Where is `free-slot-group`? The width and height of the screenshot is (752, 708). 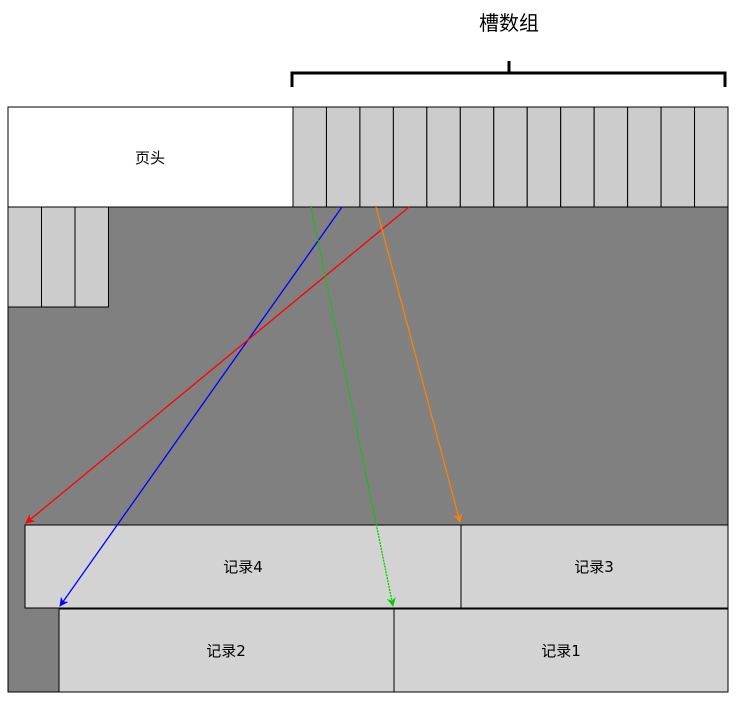
free-slot-group is located at coordinates (58, 257).